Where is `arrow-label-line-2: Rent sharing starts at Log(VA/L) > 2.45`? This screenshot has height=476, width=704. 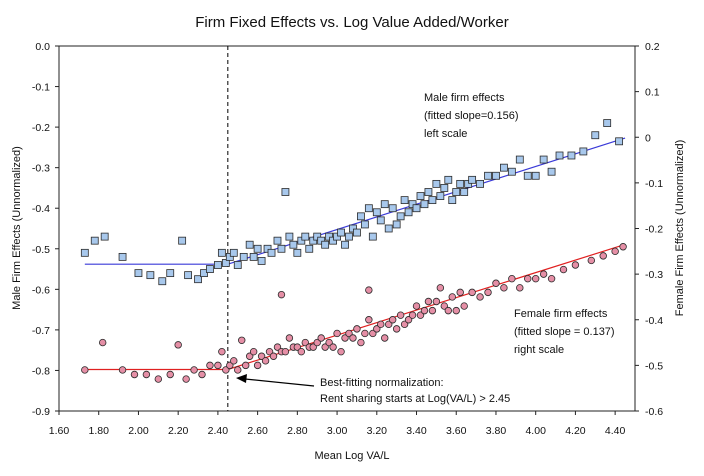
arrow-label-line-2: Rent sharing starts at Log(VA/L) > 2.45 is located at coordinates (415, 399).